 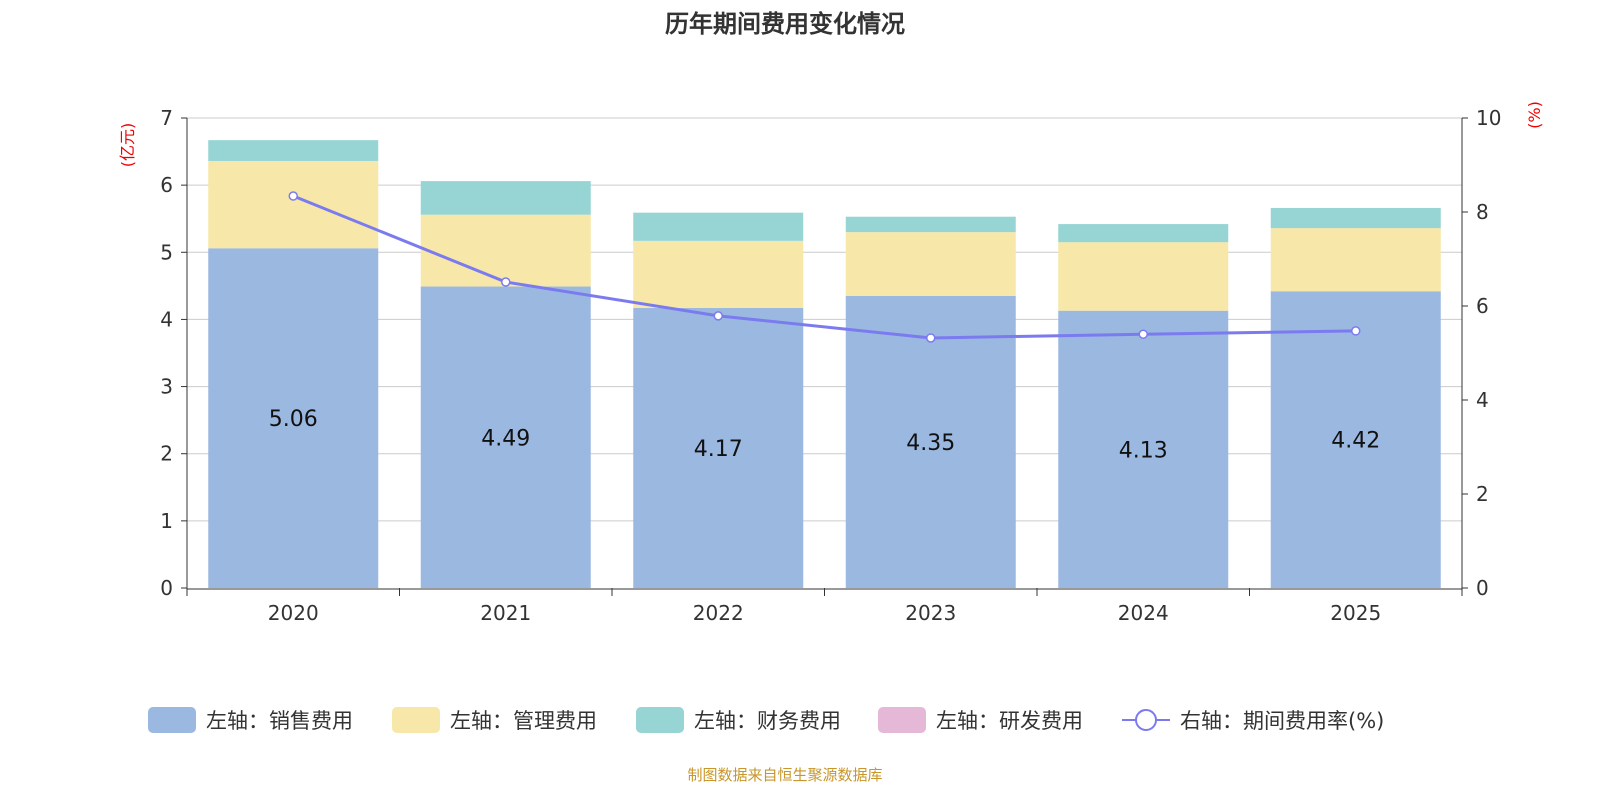 I want to click on chart-title: 历年期间费用变化情况, so click(x=785, y=24).